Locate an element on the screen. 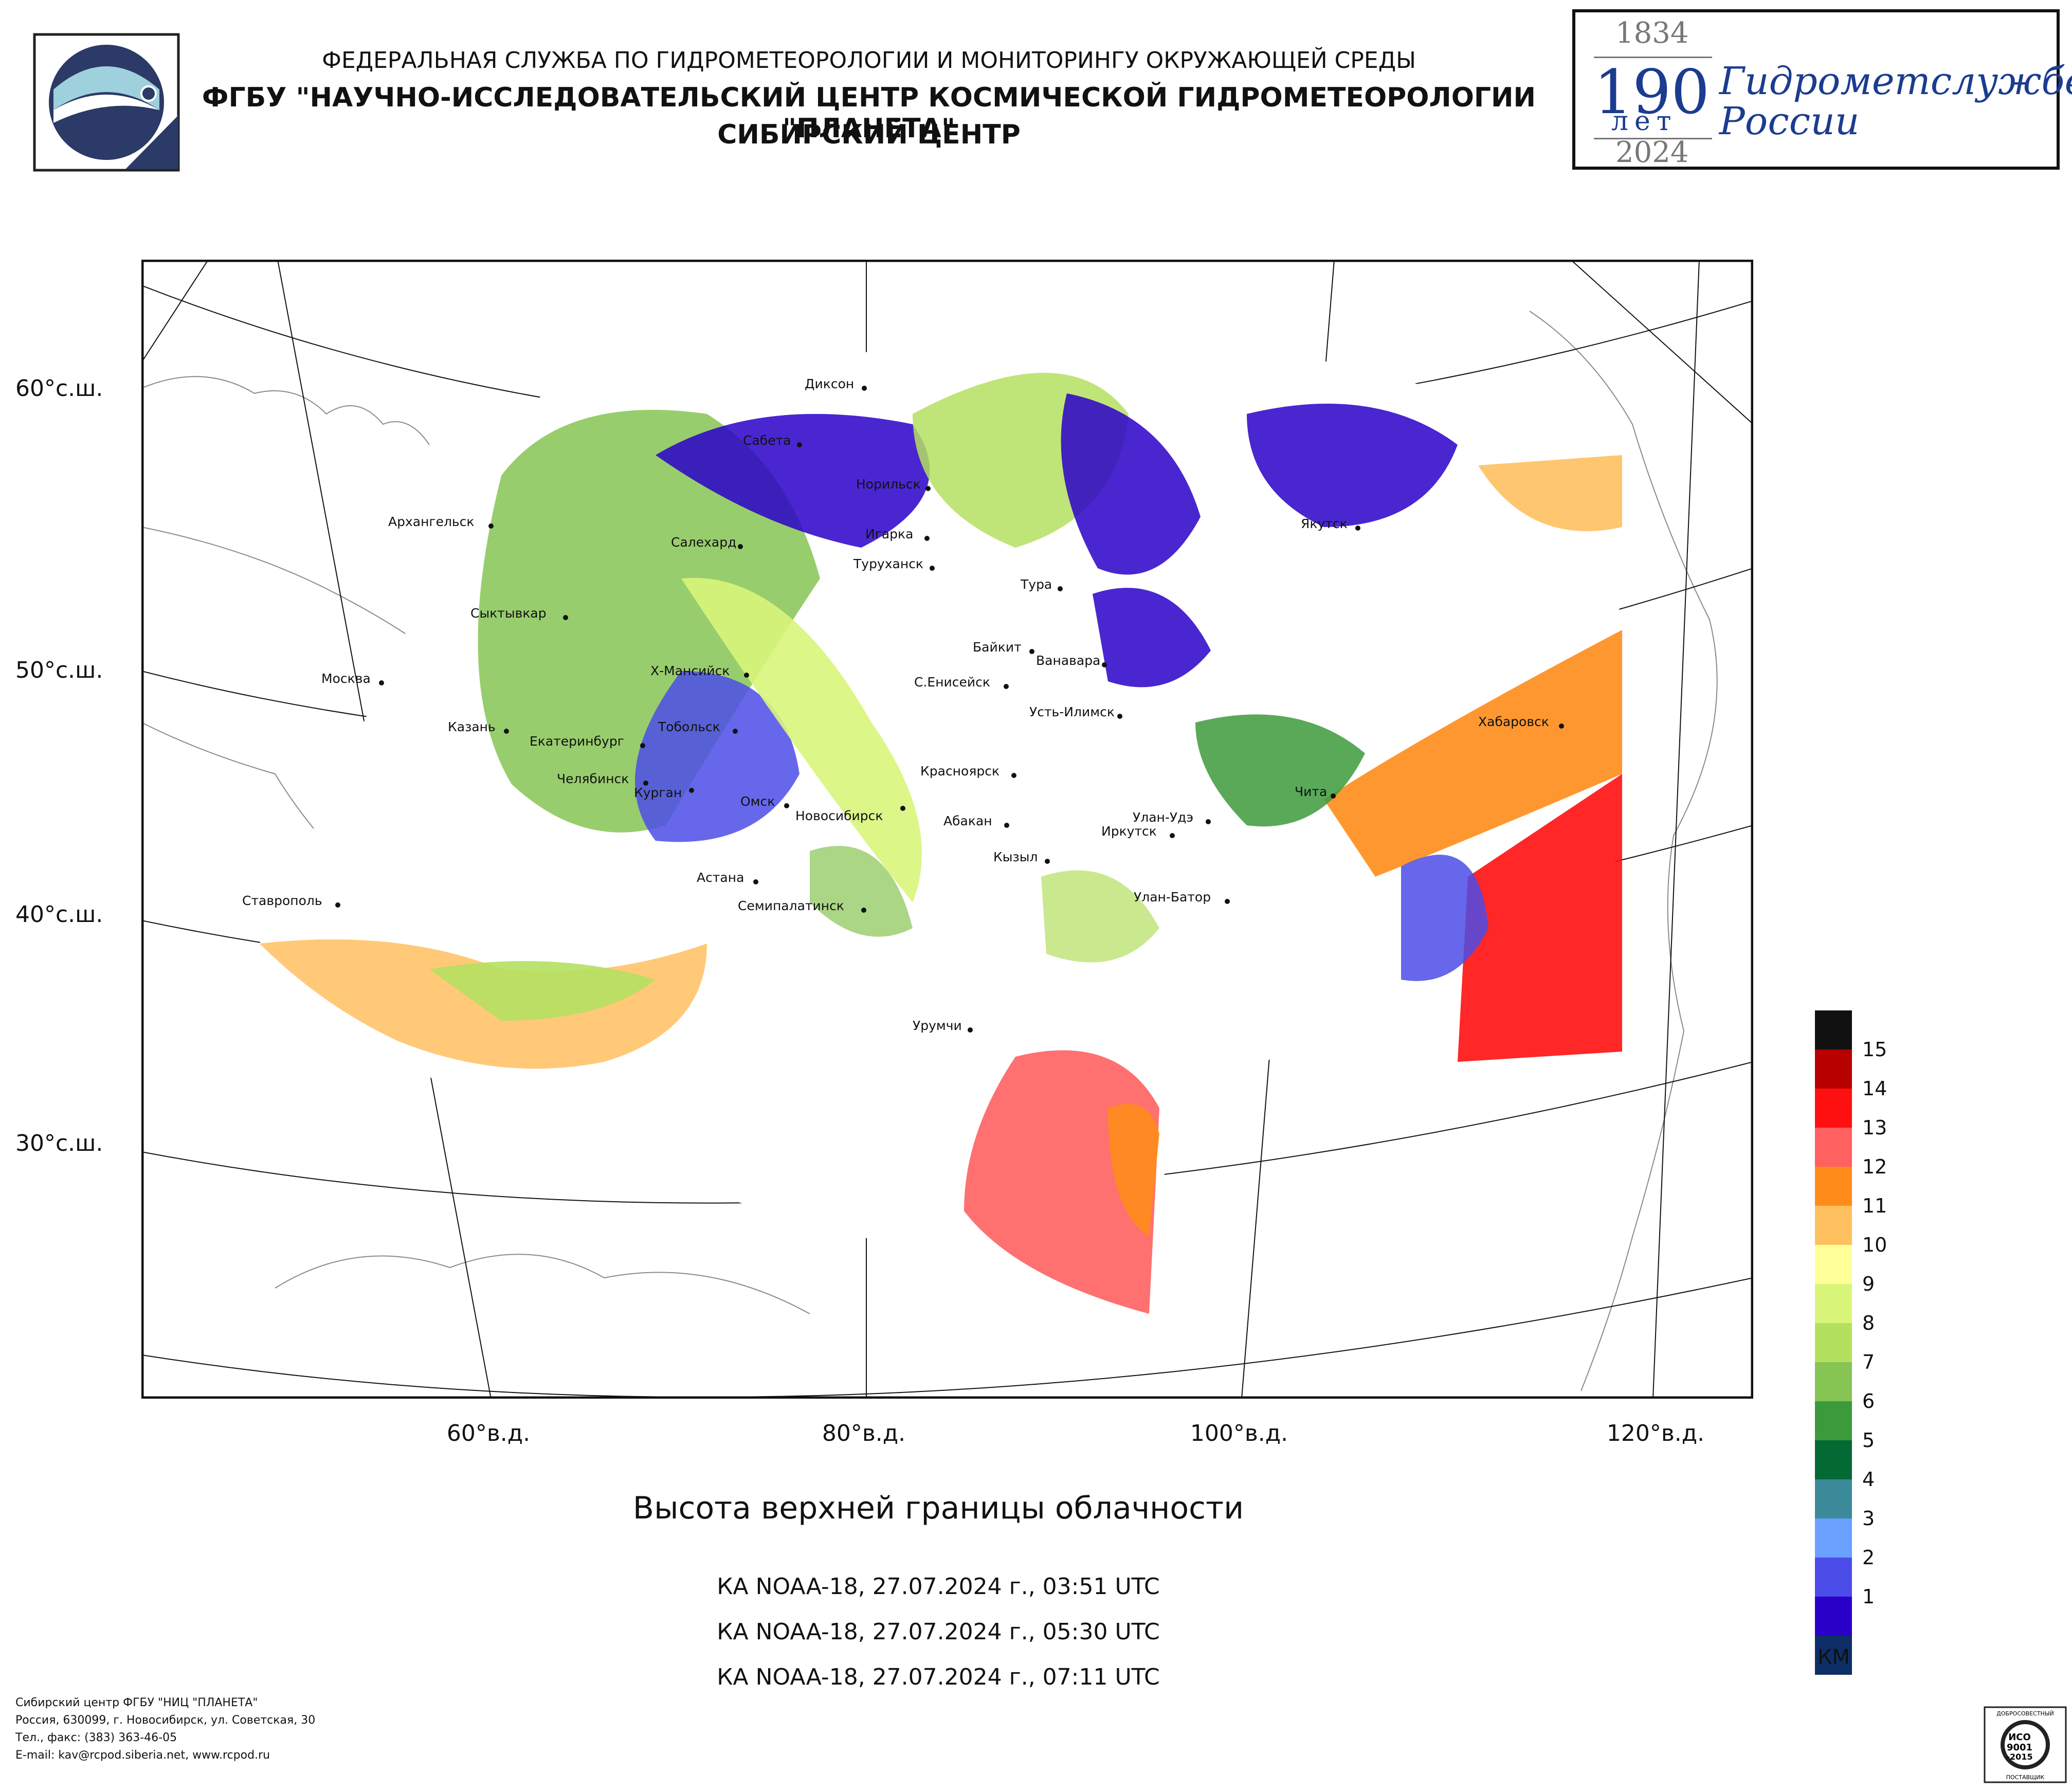 The height and width of the screenshot is (1791, 2072). lat-label-30: 30°с.ш. is located at coordinates (59, 1143).